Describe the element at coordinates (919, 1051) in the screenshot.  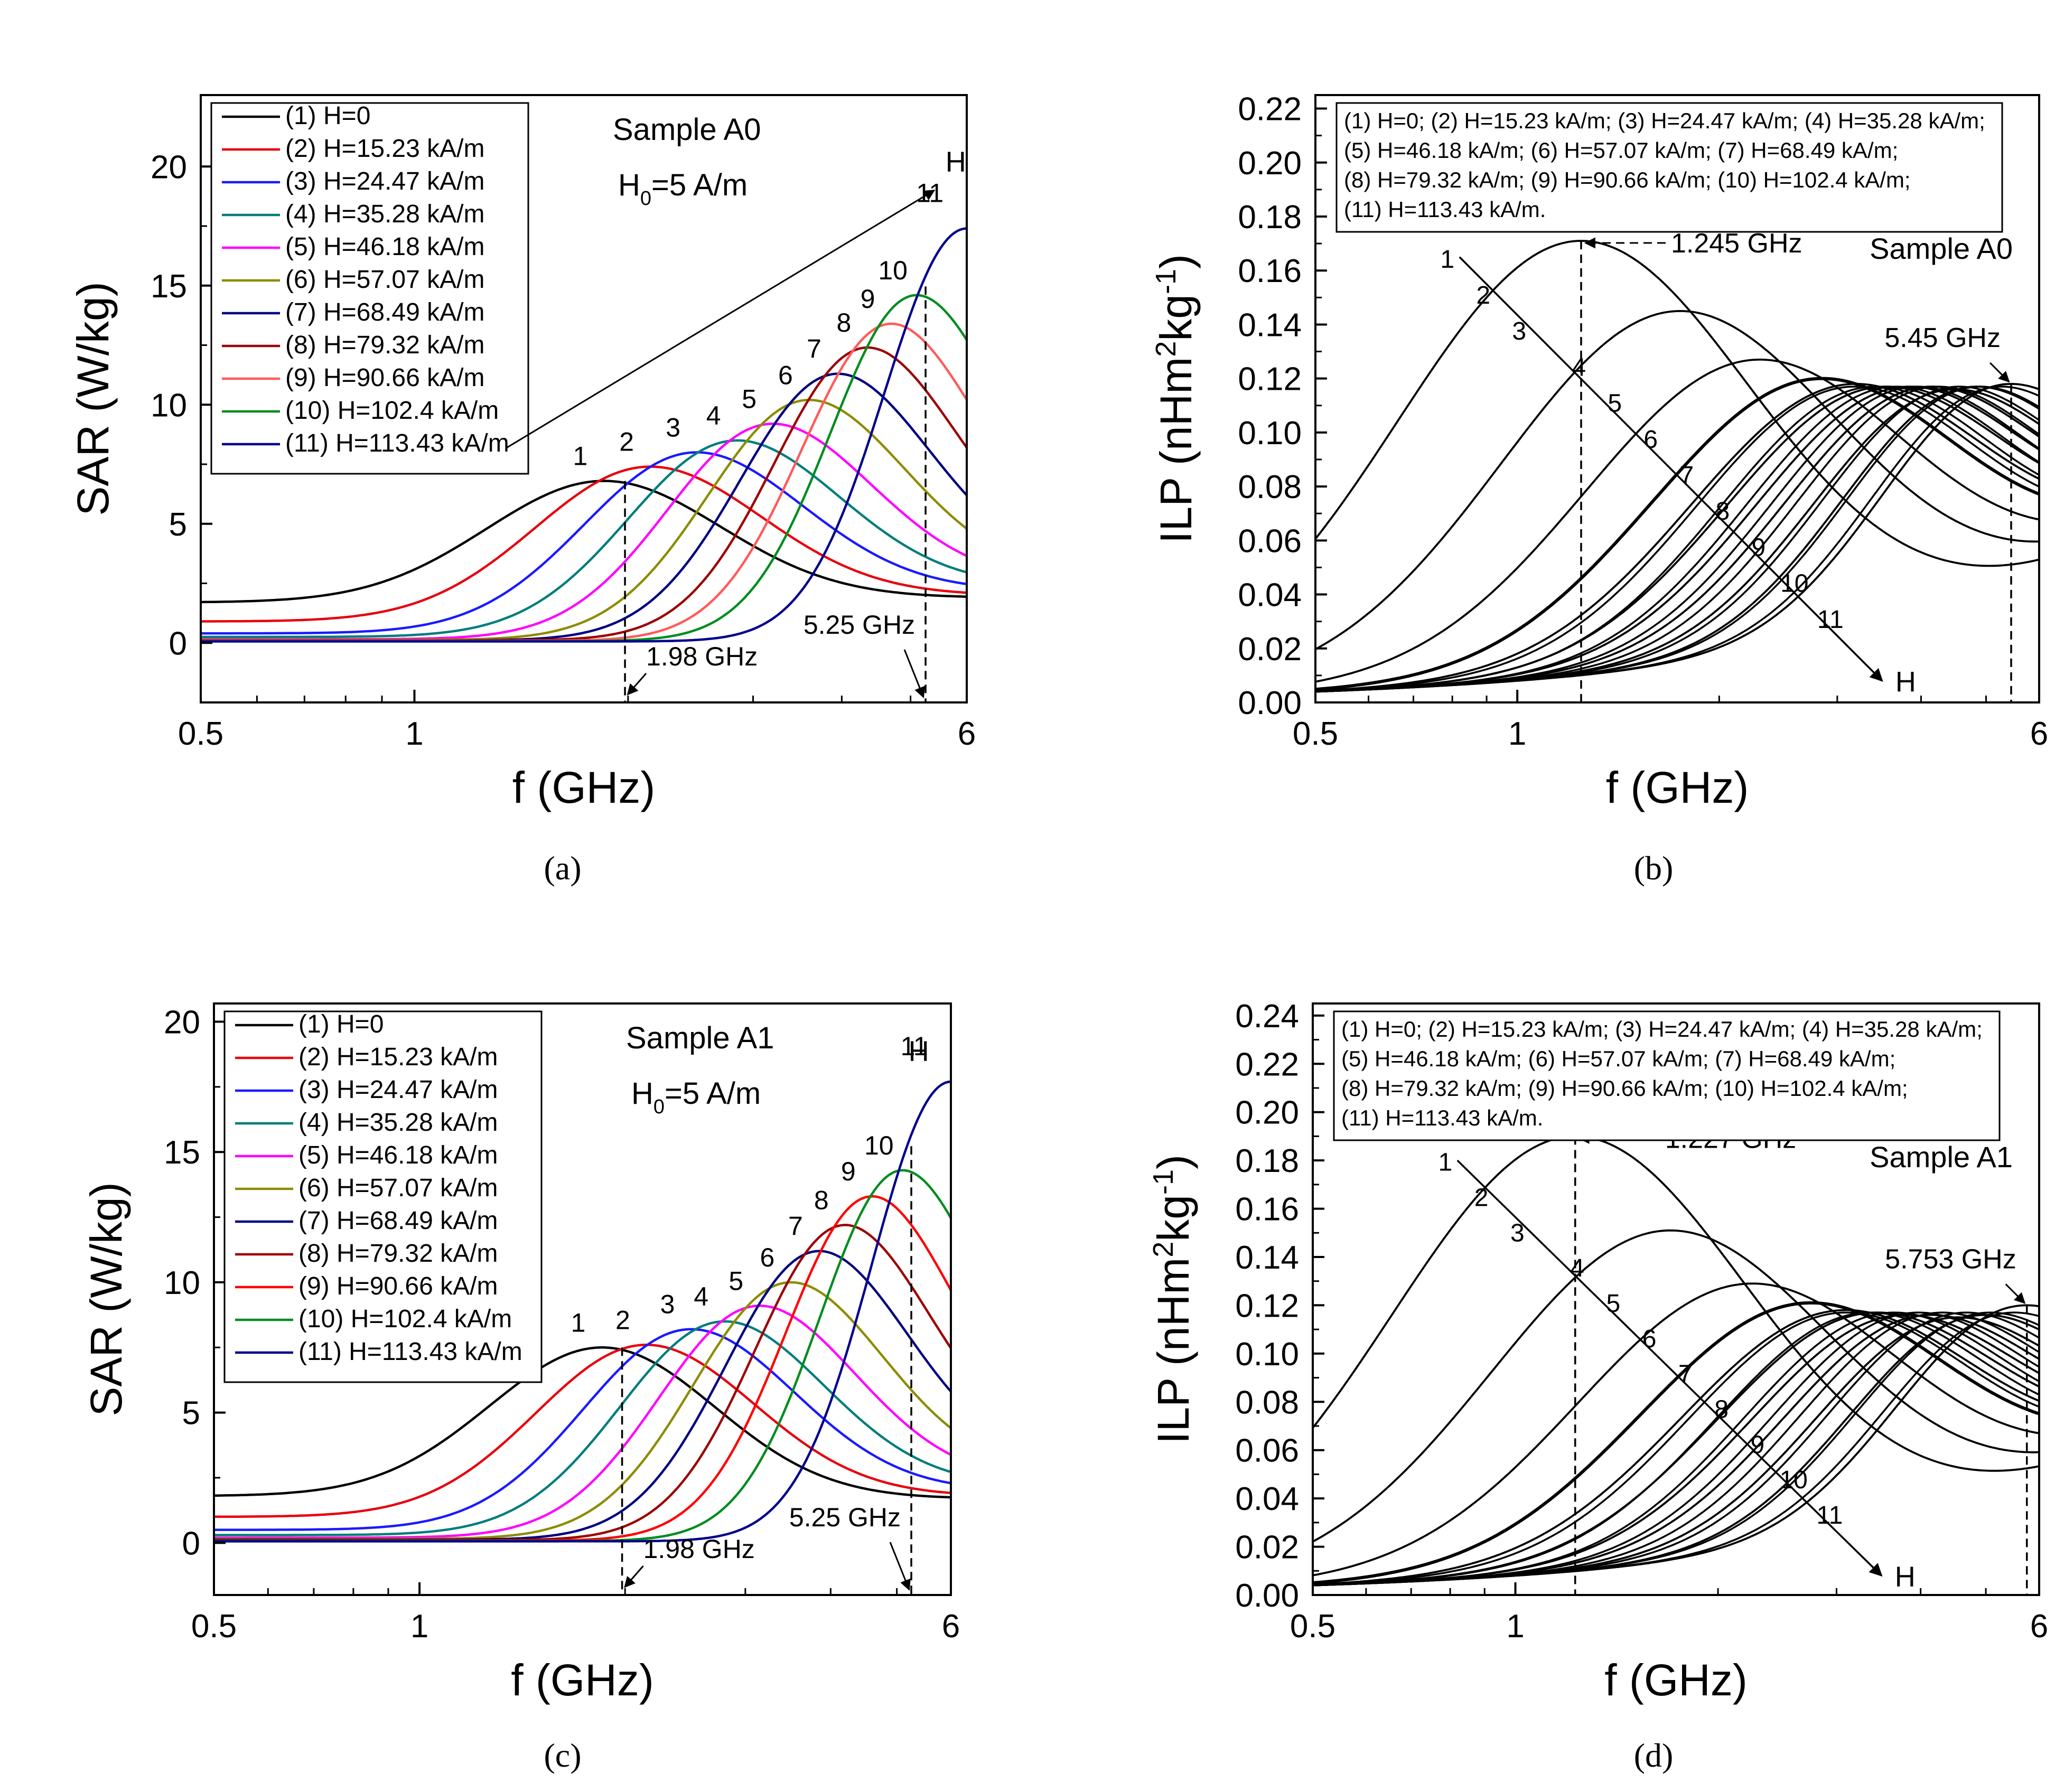
I see `h-arrow-label: H` at that location.